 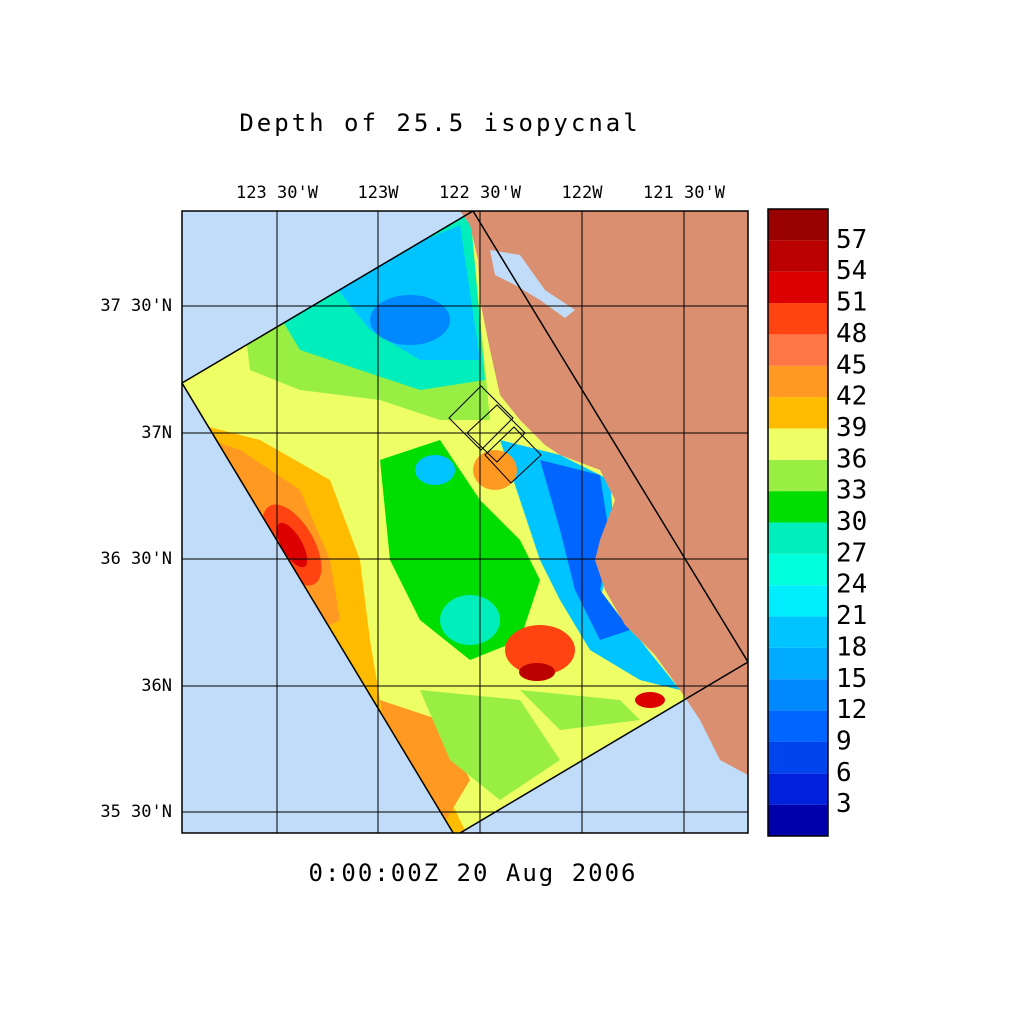 I want to click on lat-label: 36N, so click(x=156, y=686).